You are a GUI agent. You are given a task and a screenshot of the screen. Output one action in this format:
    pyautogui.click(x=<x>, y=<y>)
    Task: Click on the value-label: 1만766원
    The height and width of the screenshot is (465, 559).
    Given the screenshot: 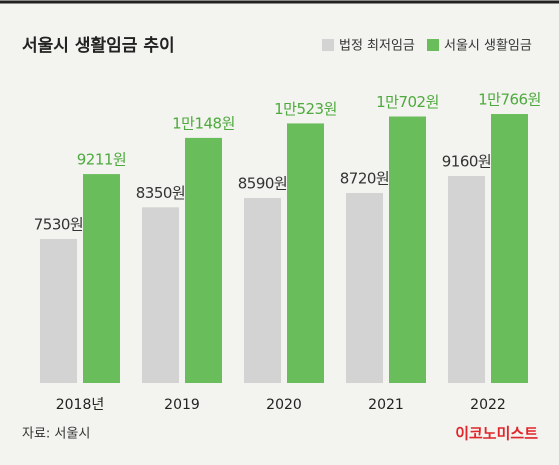 What is the action you would take?
    pyautogui.click(x=509, y=100)
    